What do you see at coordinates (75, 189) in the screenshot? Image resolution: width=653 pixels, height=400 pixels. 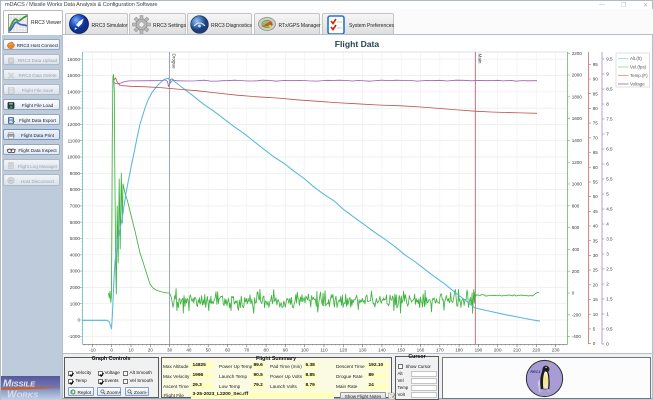 I see `svg-text: 8000` at bounding box center [75, 189].